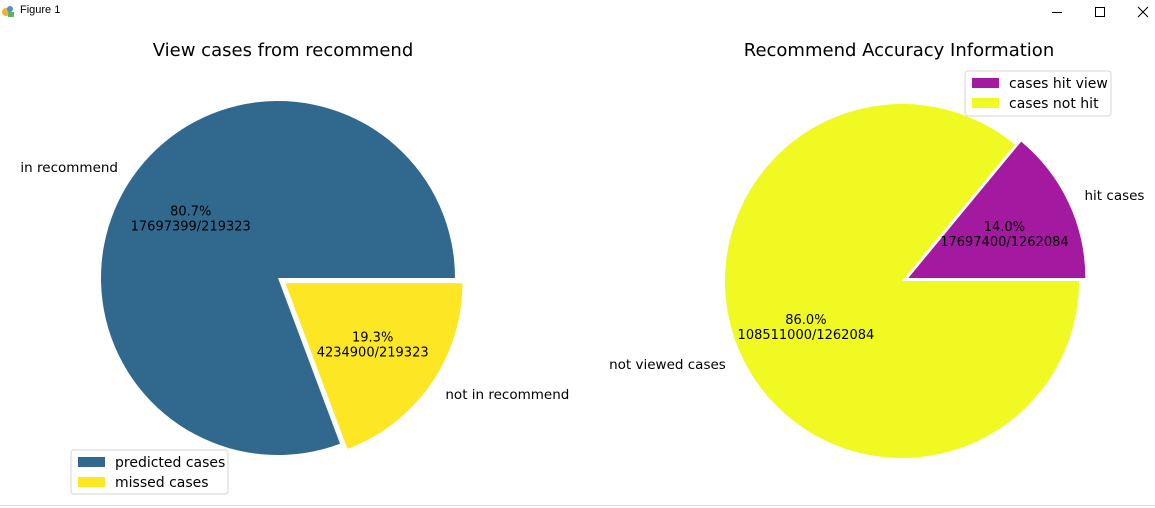 Image resolution: width=1155 pixels, height=508 pixels. I want to click on slice-category-label: hit cases, so click(1115, 196).